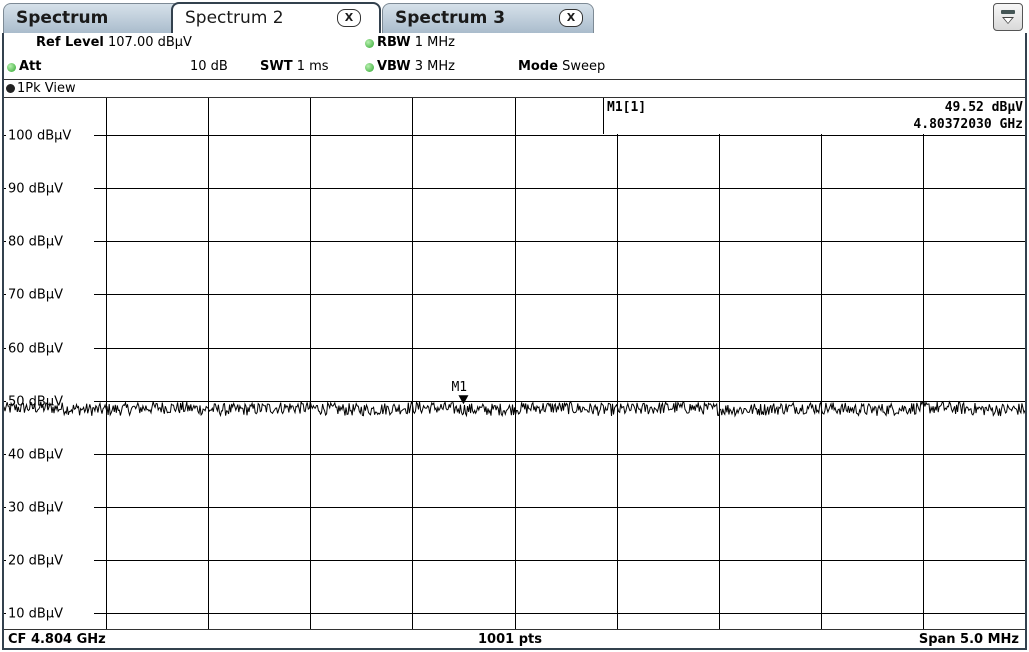  I want to click on rbw-label: RBW, so click(394, 42).